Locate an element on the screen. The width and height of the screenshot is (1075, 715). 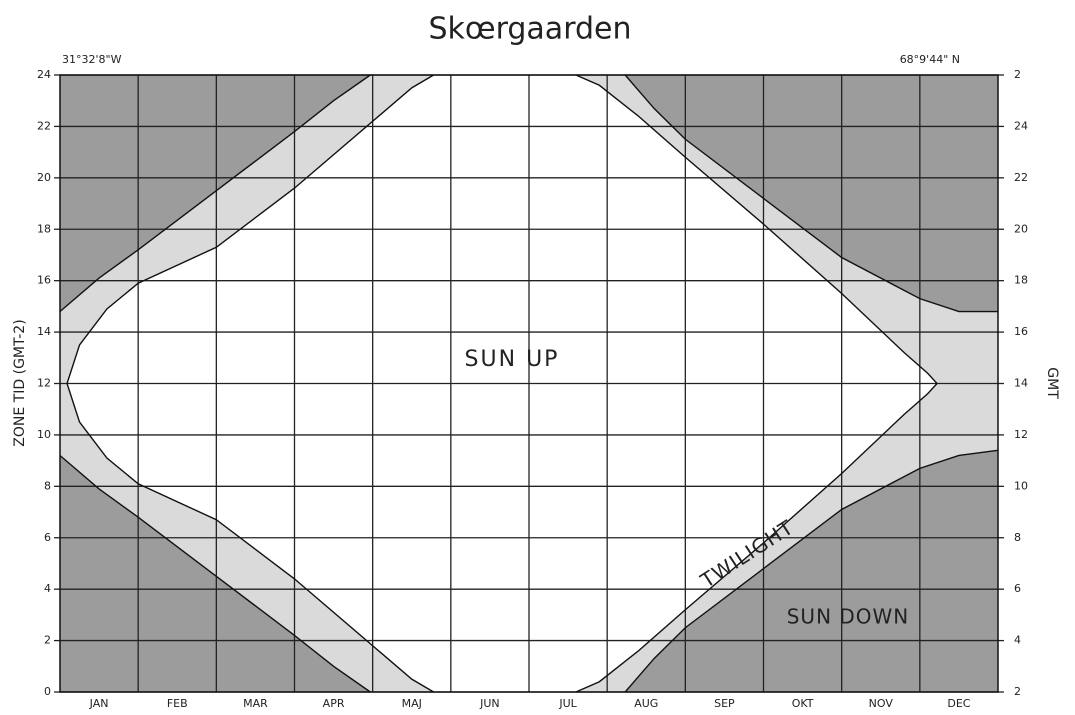
y2-tick-label: 6 is located at coordinates (1017, 588).